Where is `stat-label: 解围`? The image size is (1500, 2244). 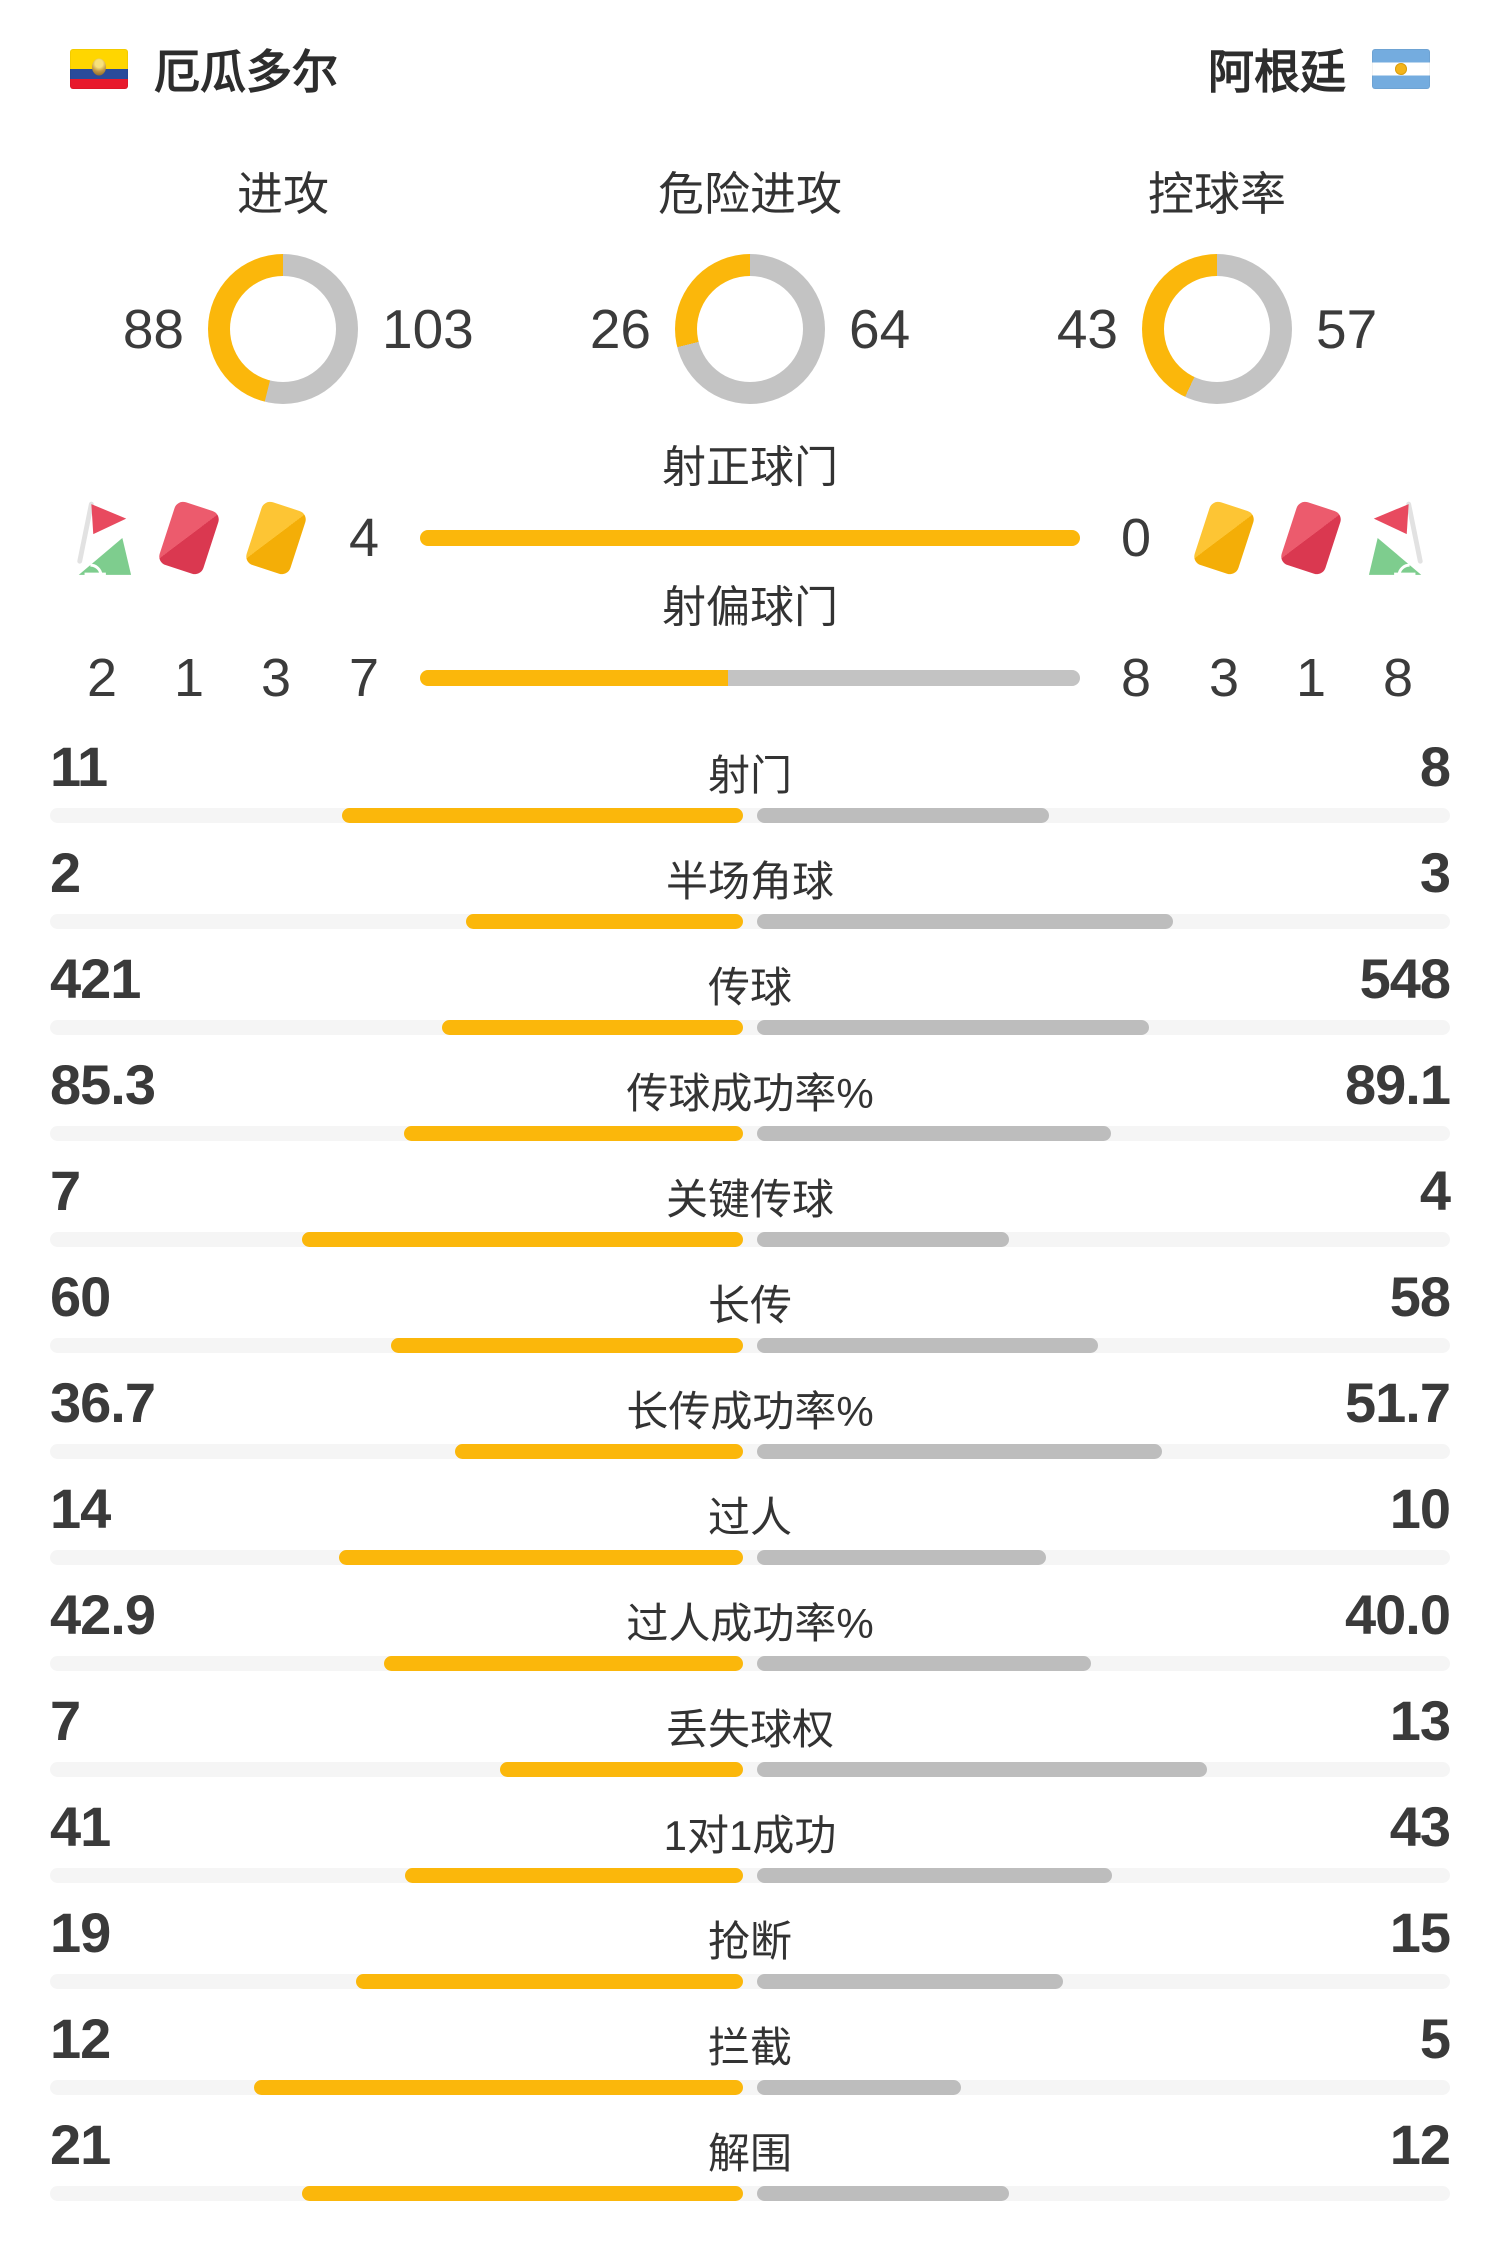
stat-label: 解围 is located at coordinates (749, 2153).